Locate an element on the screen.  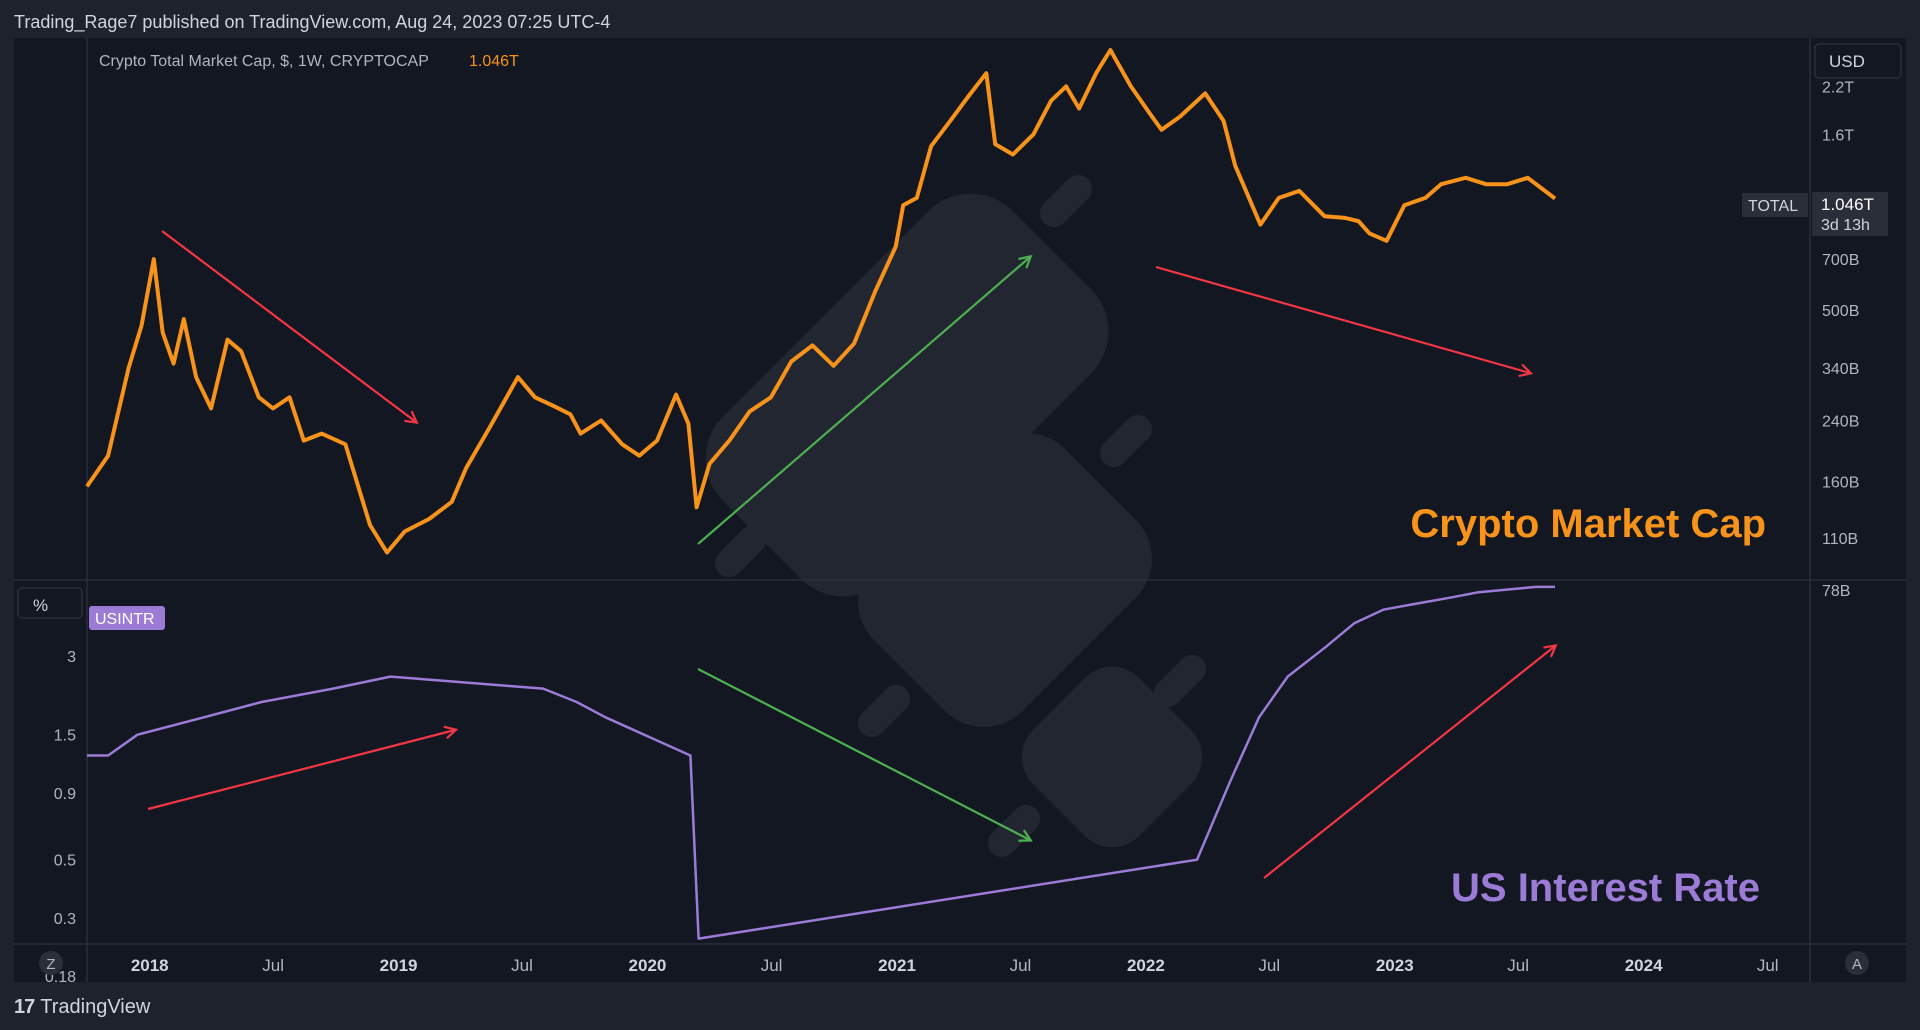
countdown: 3d 13h is located at coordinates (1845, 225).